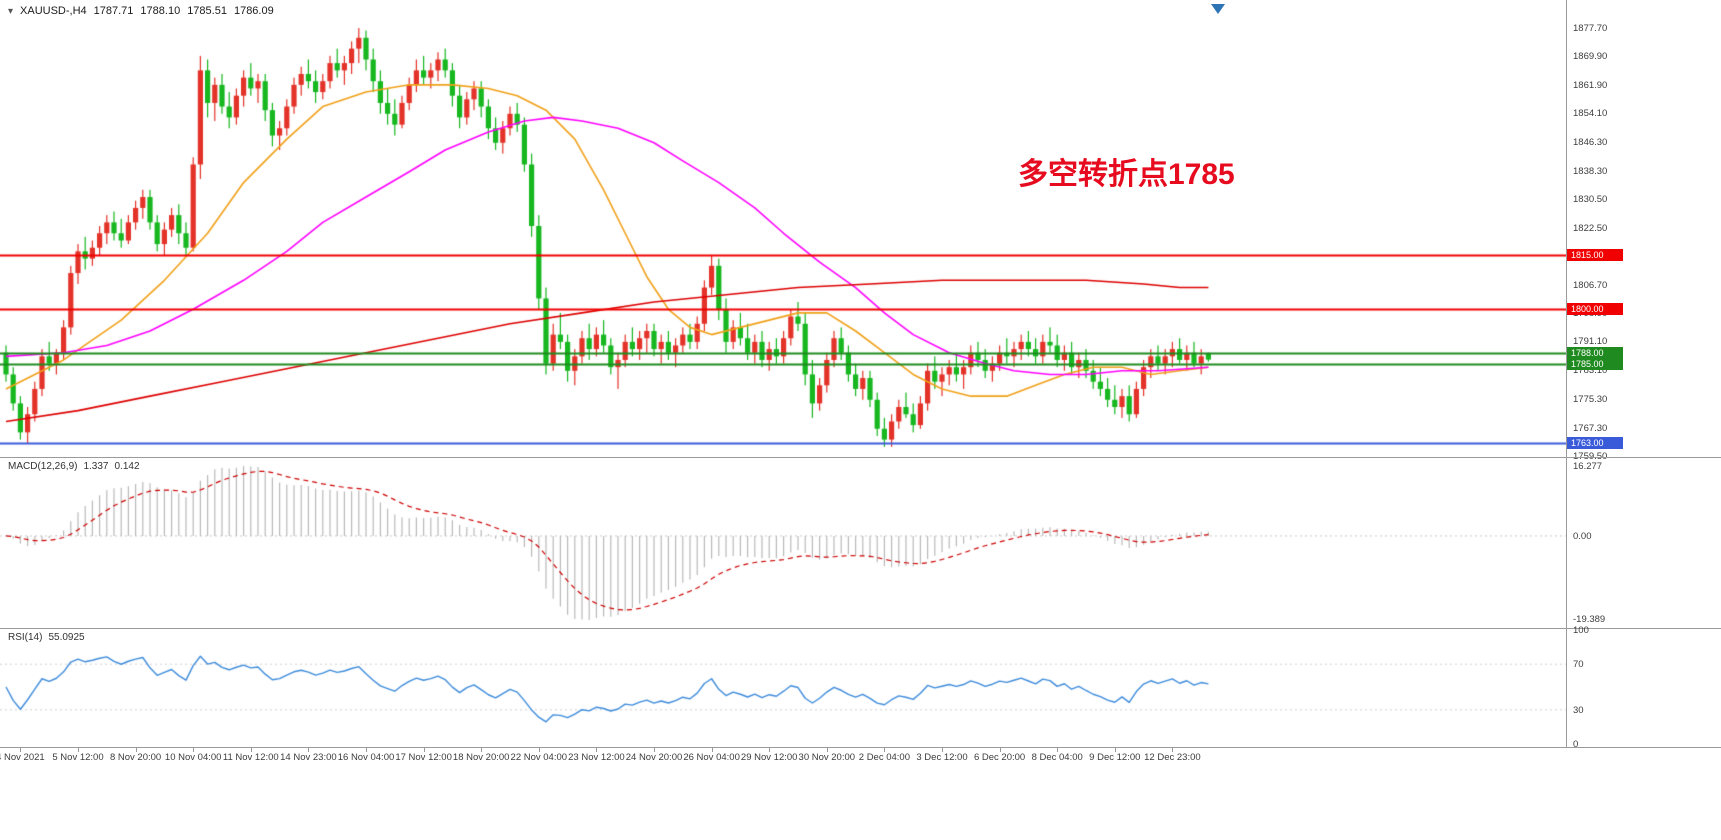 Image resolution: width=1721 pixels, height=840 pixels. I want to click on price-axis-label: 1846.30, so click(1590, 142).